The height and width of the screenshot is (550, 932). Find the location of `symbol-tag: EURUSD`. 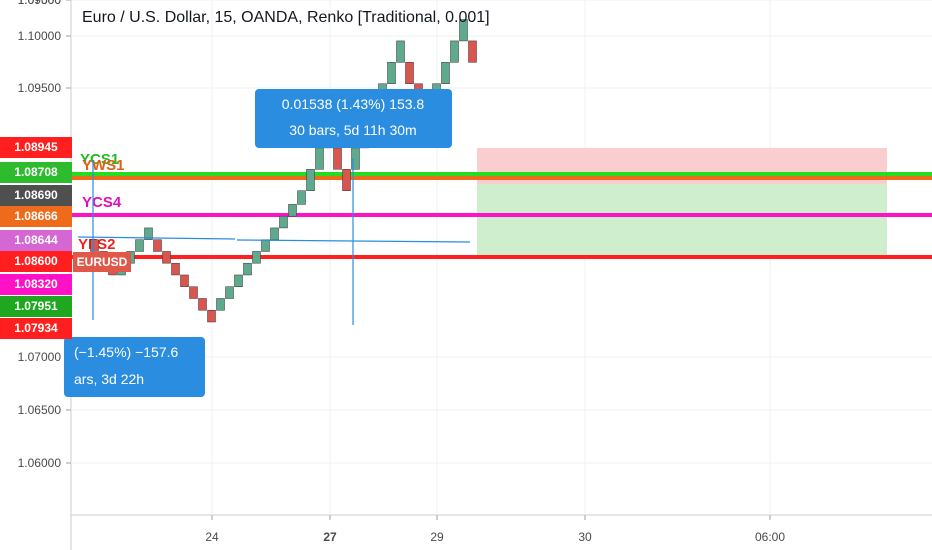

symbol-tag: EURUSD is located at coordinates (102, 262).